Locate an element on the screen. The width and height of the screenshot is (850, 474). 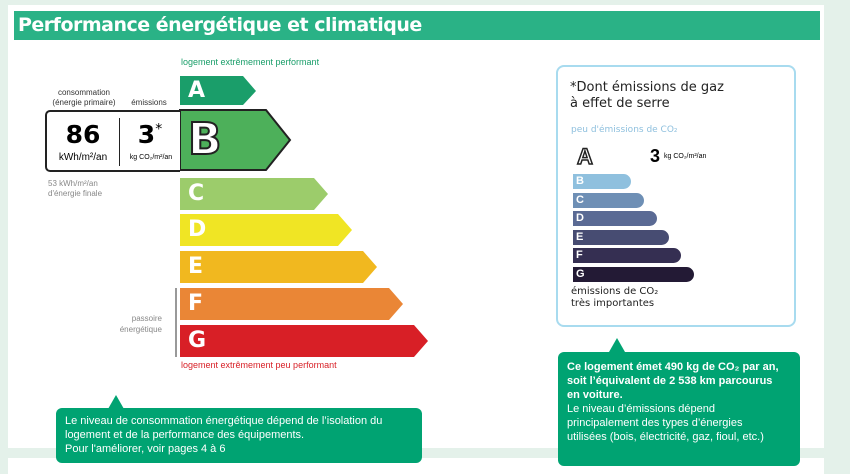
tooltip-line: Ce logement émet 490 kg de CO₂ par an, is located at coordinates (673, 367).